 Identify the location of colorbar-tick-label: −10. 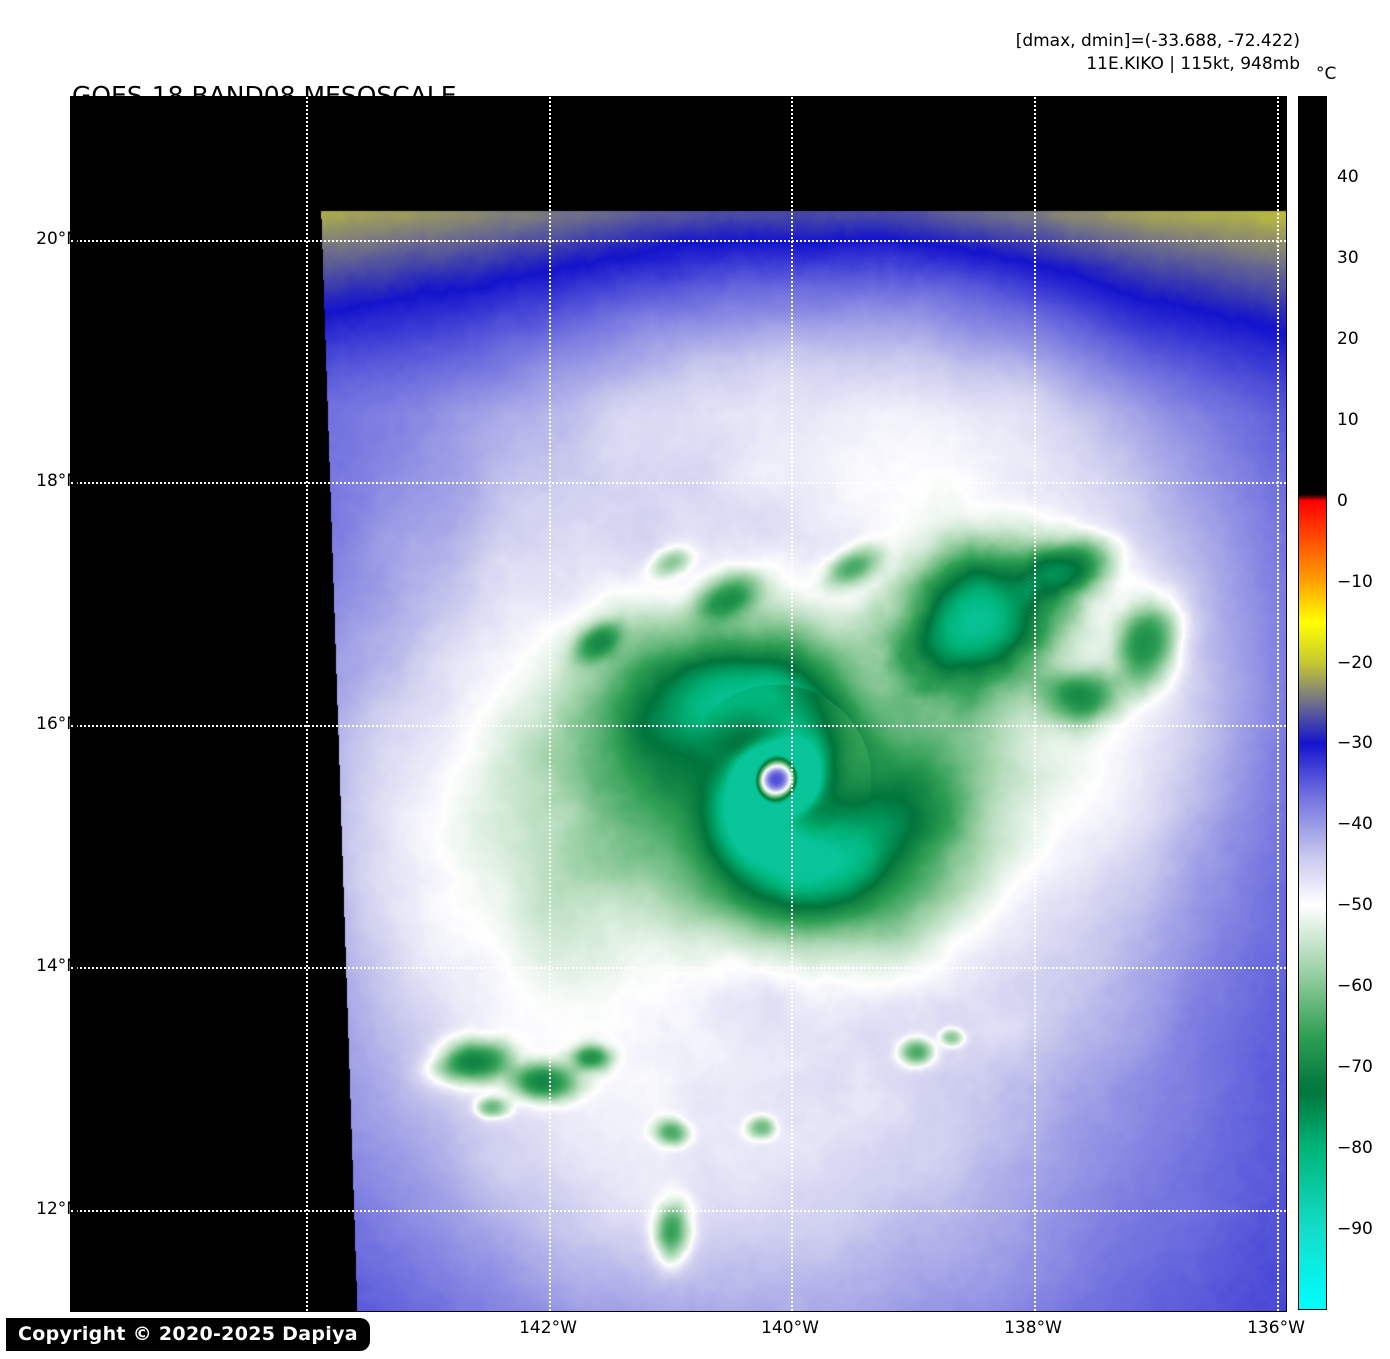
(1355, 581).